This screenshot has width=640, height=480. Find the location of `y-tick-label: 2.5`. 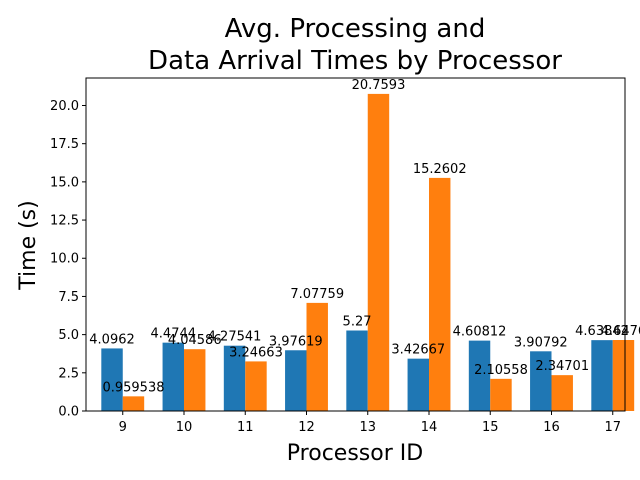

y-tick-label: 2.5 is located at coordinates (68, 373).